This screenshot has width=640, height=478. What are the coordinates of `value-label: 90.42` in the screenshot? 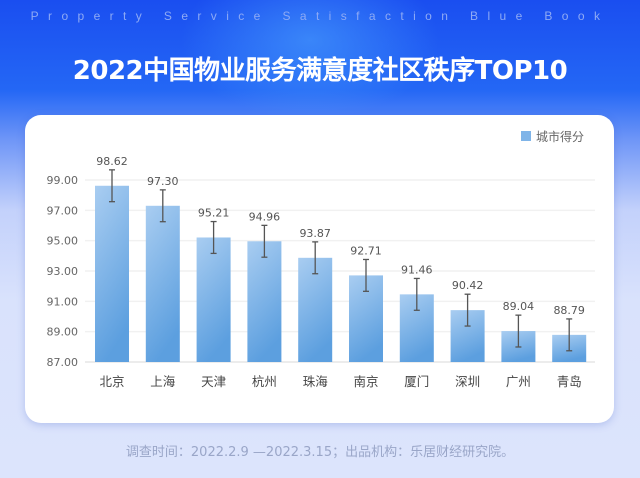 It's located at (468, 285).